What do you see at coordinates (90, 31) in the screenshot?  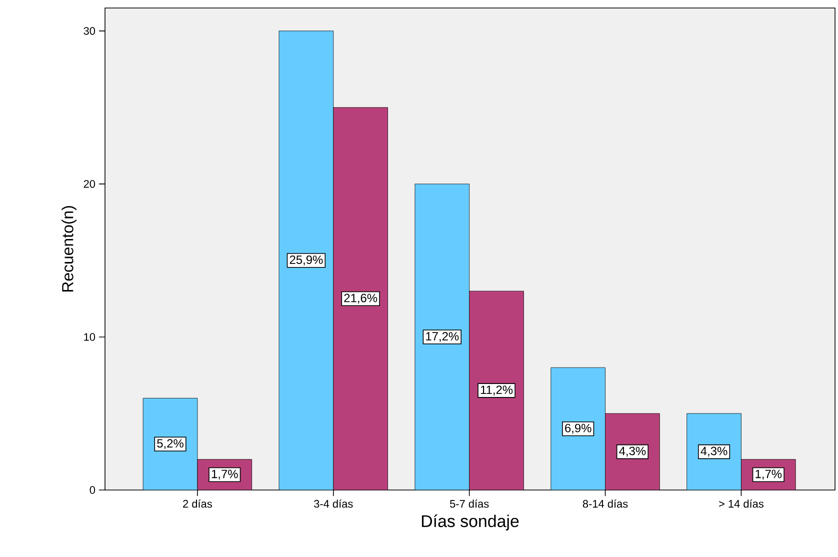 I see `y-tick-label: 30` at bounding box center [90, 31].